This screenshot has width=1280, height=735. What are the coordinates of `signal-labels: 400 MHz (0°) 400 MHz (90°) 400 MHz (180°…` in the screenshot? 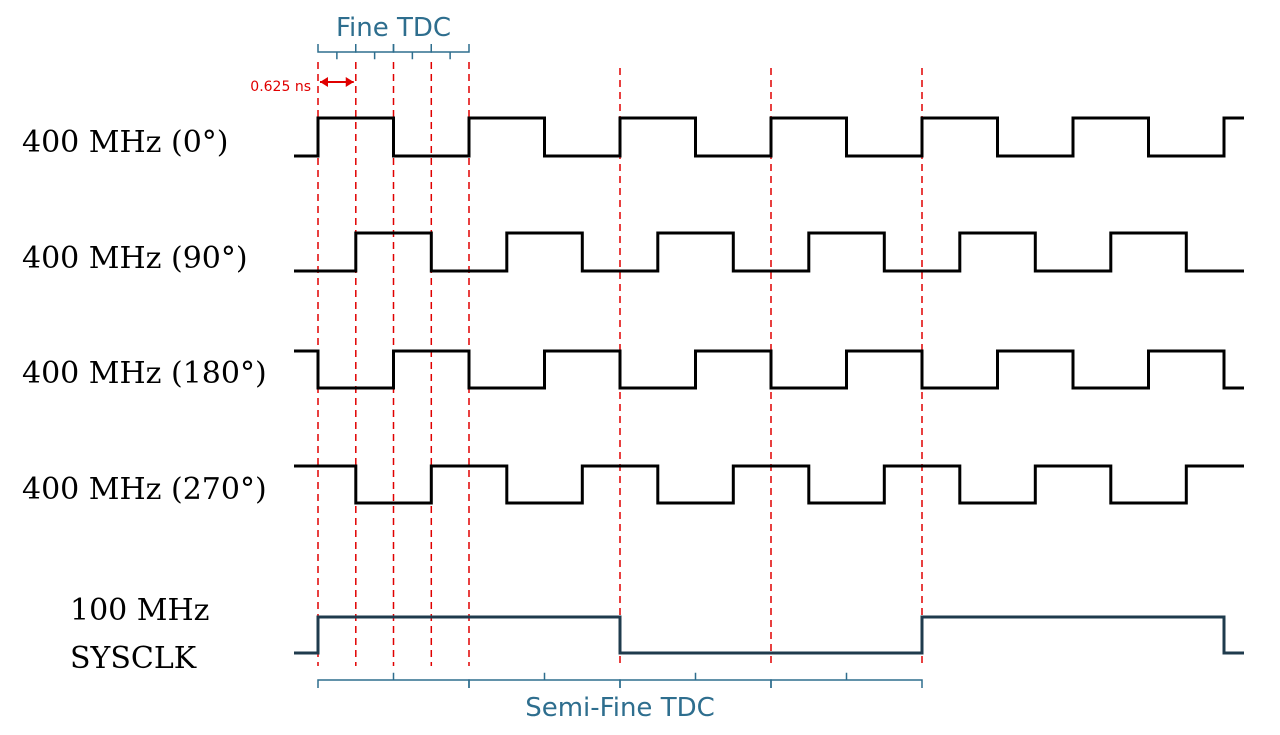 It's located at (144, 400).